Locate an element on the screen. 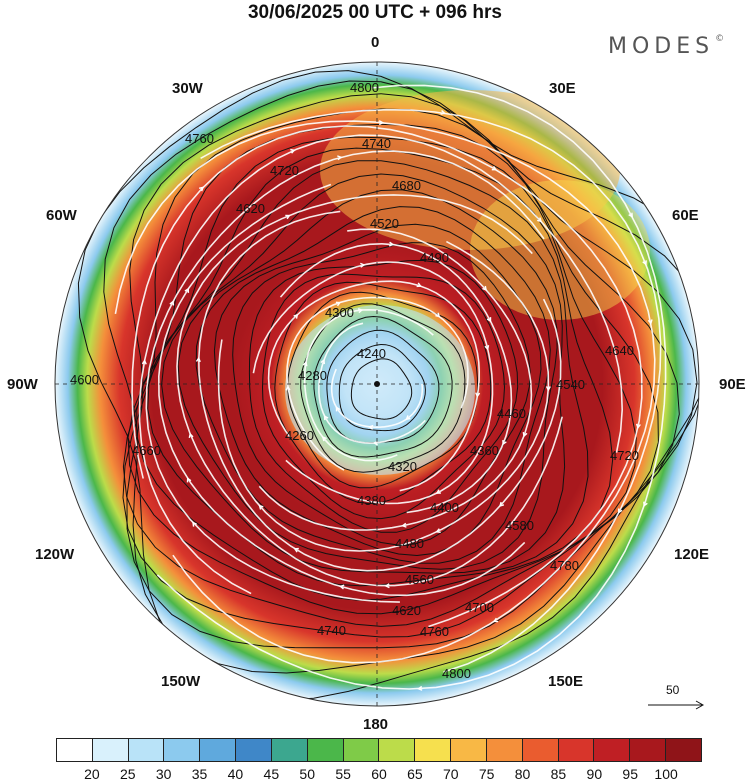 Image resolution: width=750 pixels, height=782 pixels. colorbar-tick-label: 60 is located at coordinates (379, 774).